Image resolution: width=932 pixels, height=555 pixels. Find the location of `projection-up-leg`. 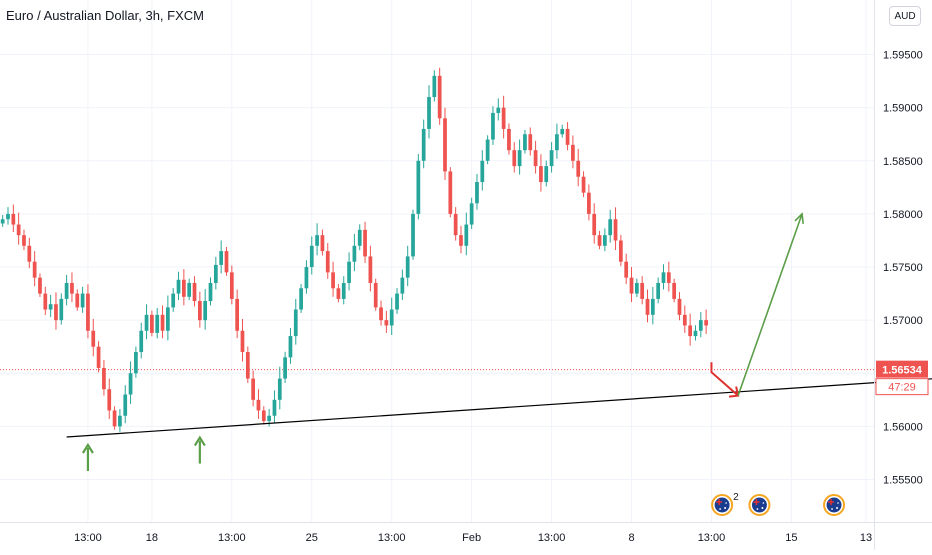

projection-up-leg is located at coordinates (770, 304).